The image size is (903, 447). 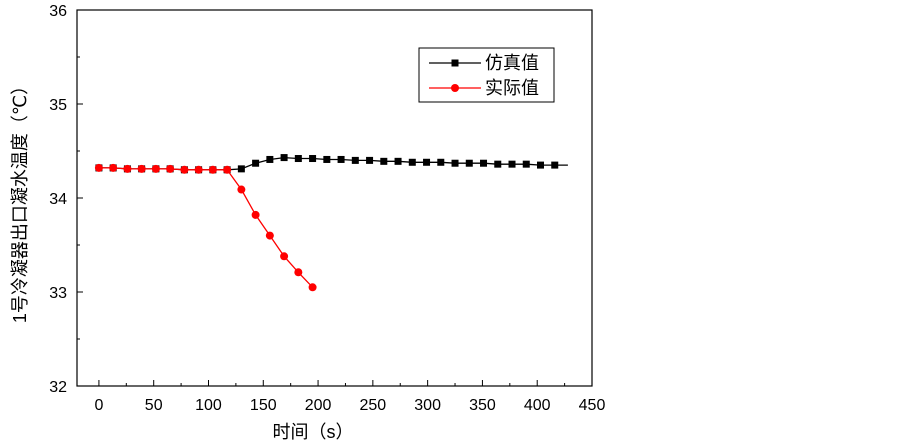 What do you see at coordinates (427, 405) in the screenshot?
I see `x-tick-label: 300` at bounding box center [427, 405].